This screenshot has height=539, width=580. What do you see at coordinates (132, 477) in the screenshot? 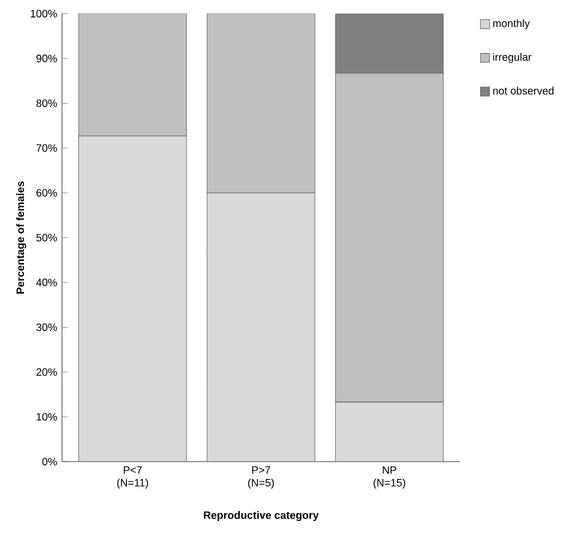
I see `x-tick-label: P<7 (N=11)` at bounding box center [132, 477].